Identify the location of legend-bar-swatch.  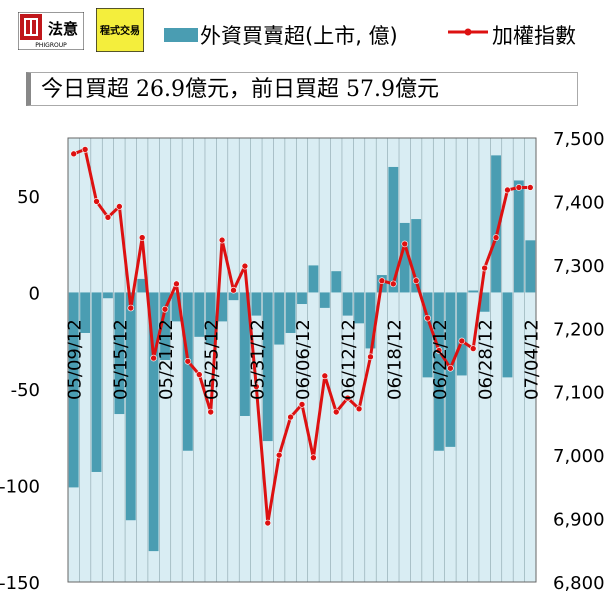
(181, 35).